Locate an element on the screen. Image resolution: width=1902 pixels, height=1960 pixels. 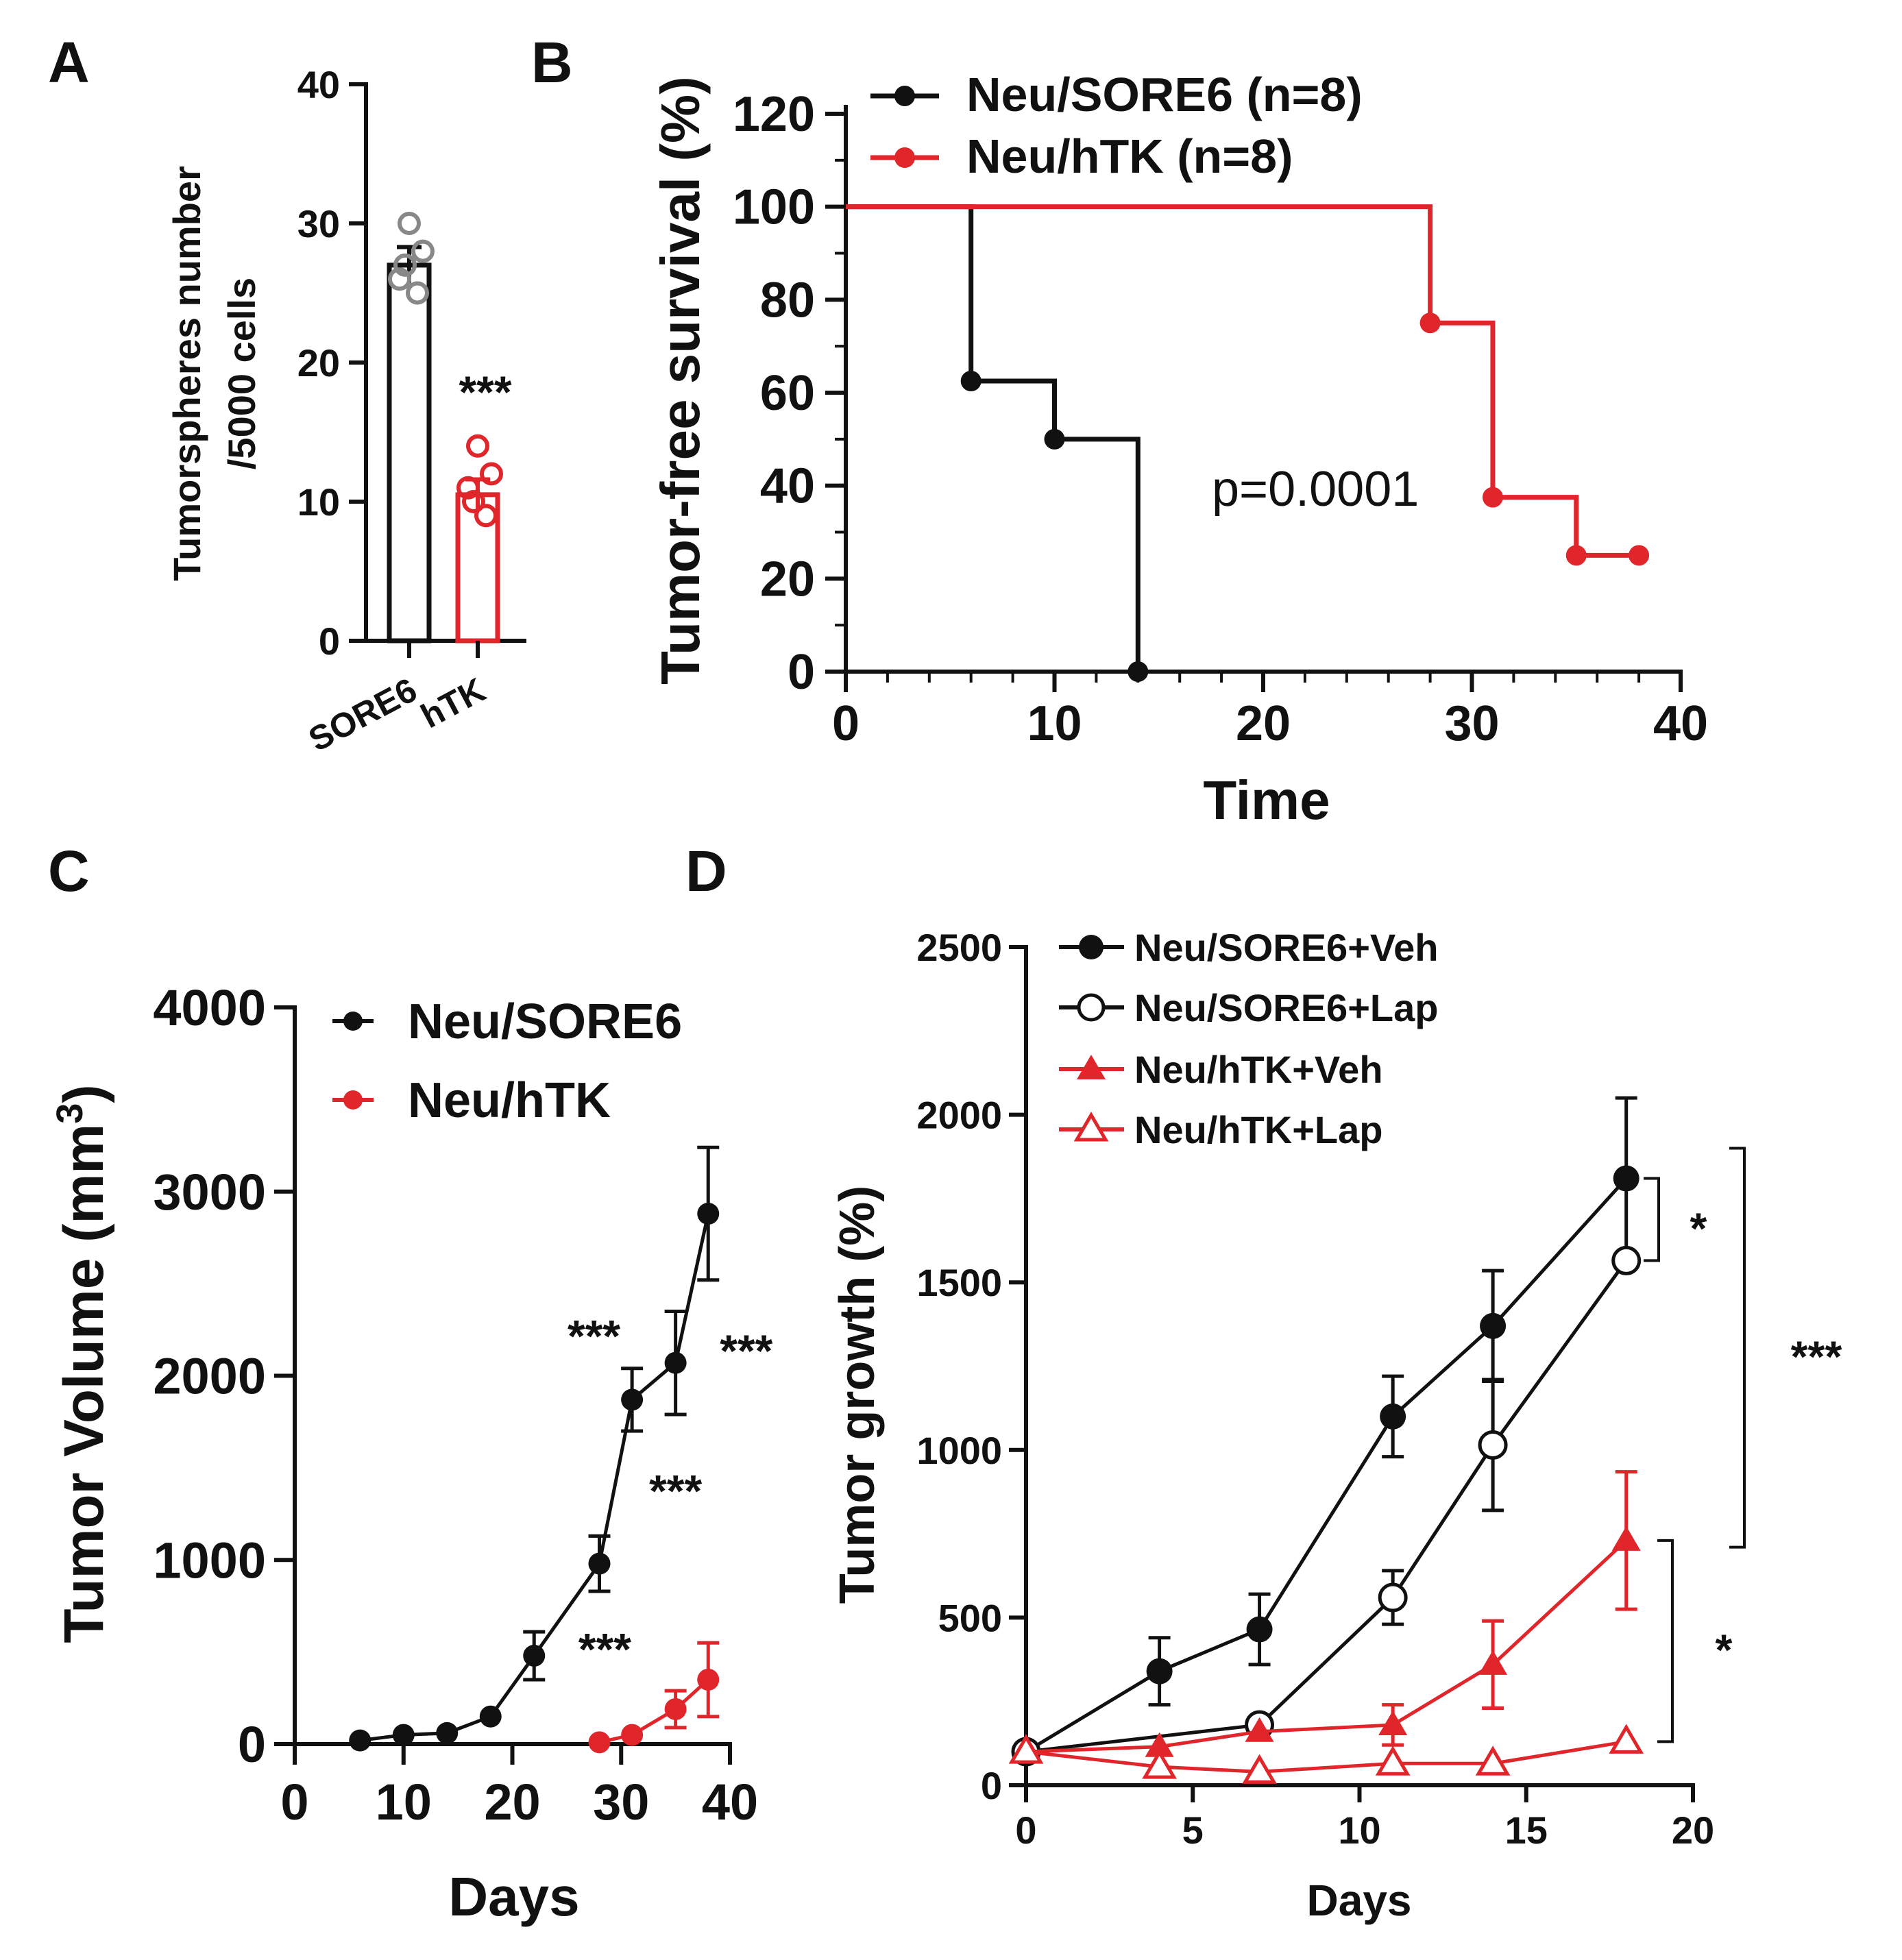
panel-b-xtick-label: 30 is located at coordinates (1471, 723).